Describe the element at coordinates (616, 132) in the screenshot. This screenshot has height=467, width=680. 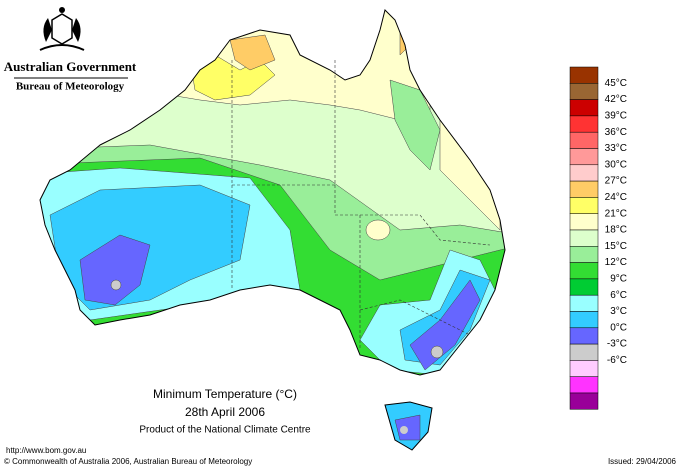
I see `legend-label: 36°C` at that location.